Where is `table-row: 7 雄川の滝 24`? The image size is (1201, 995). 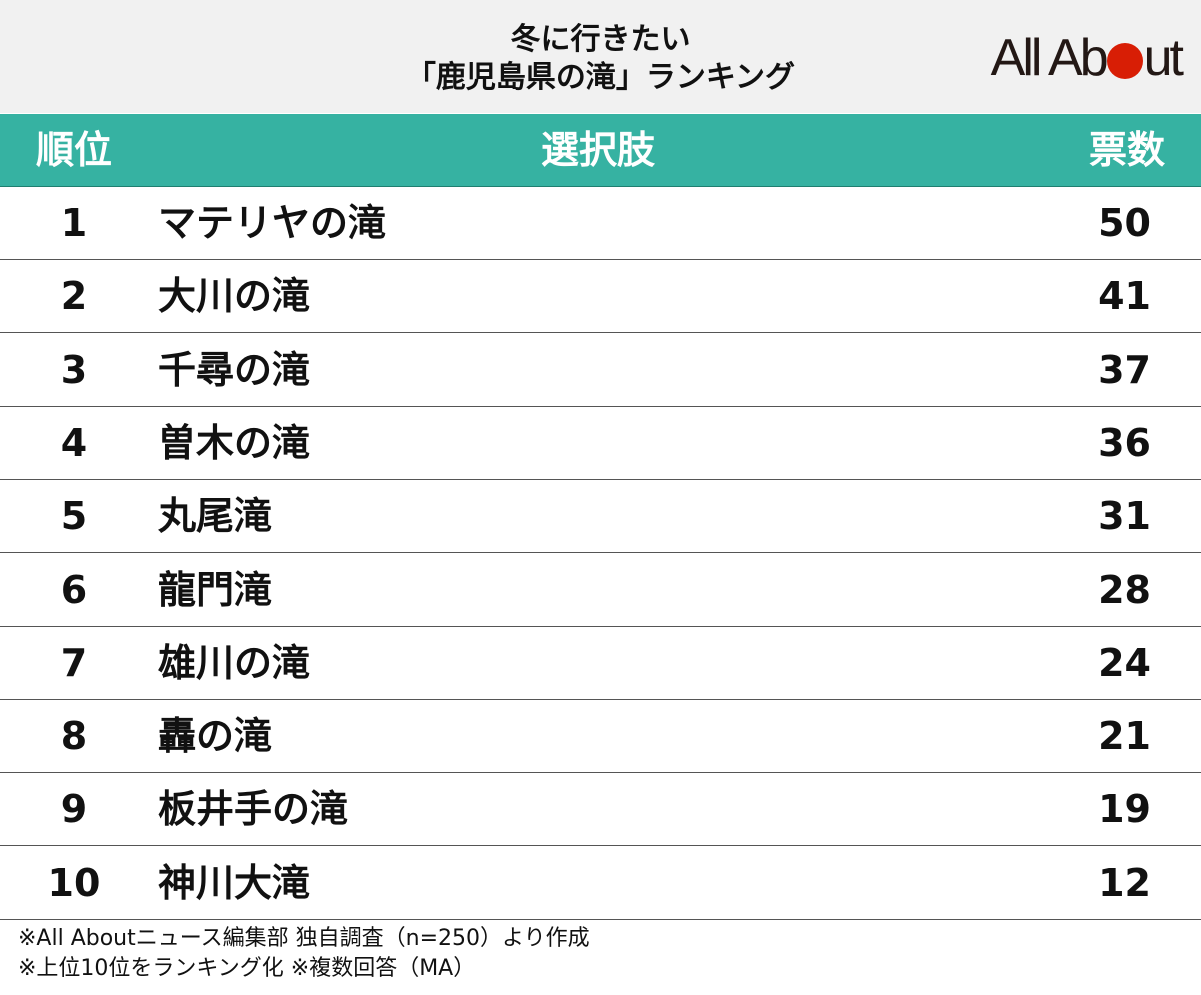
table-row: 7 雄川の滝 24 is located at coordinates (600, 663).